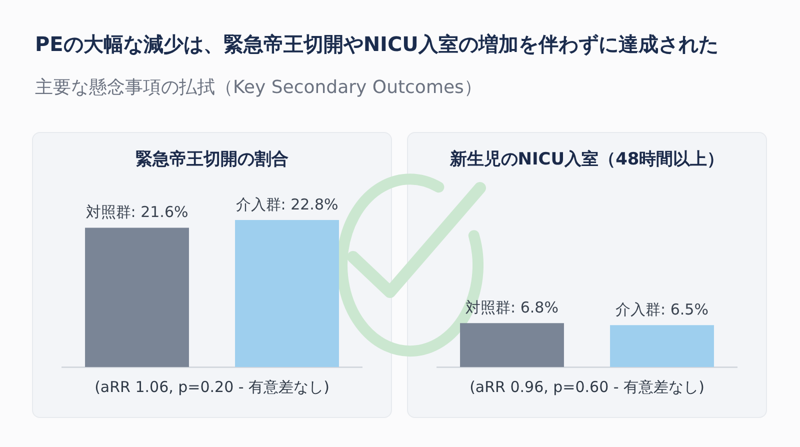  Describe the element at coordinates (586, 160) in the screenshot. I see `chart-title: 新生児のNICU入室（48時間以上）` at that location.